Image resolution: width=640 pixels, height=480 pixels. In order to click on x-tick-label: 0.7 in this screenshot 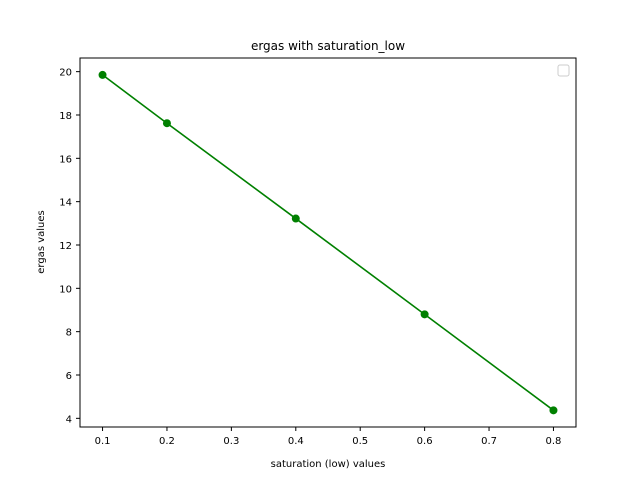, I will do `click(489, 441)`.